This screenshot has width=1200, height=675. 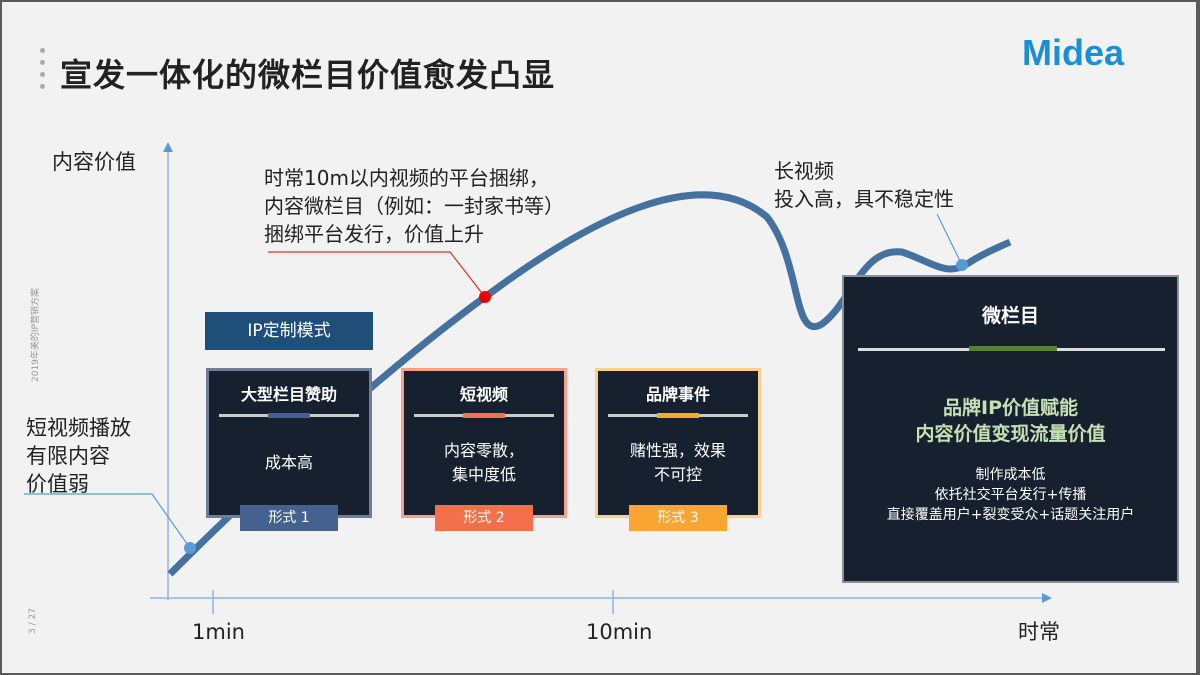 I want to click on body-line: 依托社交平台发行+传播, so click(x=1010, y=495).